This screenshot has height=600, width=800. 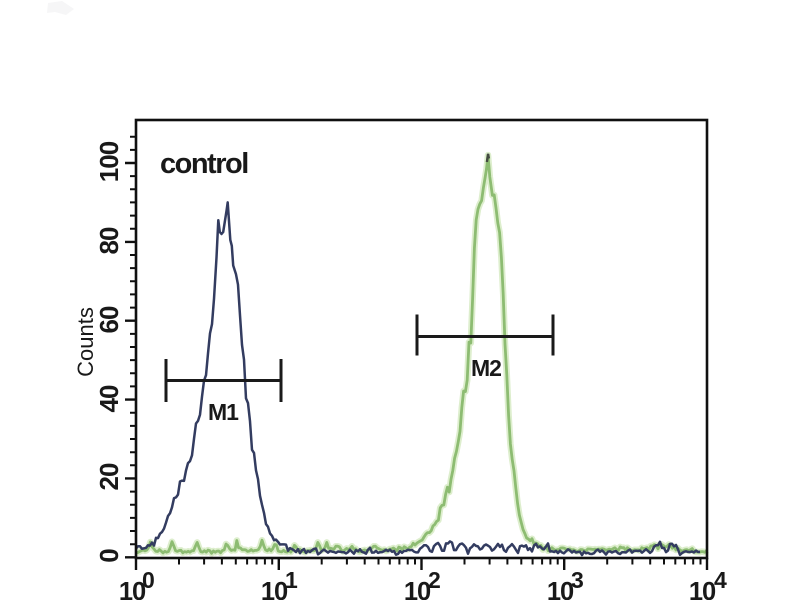 What do you see at coordinates (109, 161) in the screenshot?
I see `svg-text: 100` at bounding box center [109, 161].